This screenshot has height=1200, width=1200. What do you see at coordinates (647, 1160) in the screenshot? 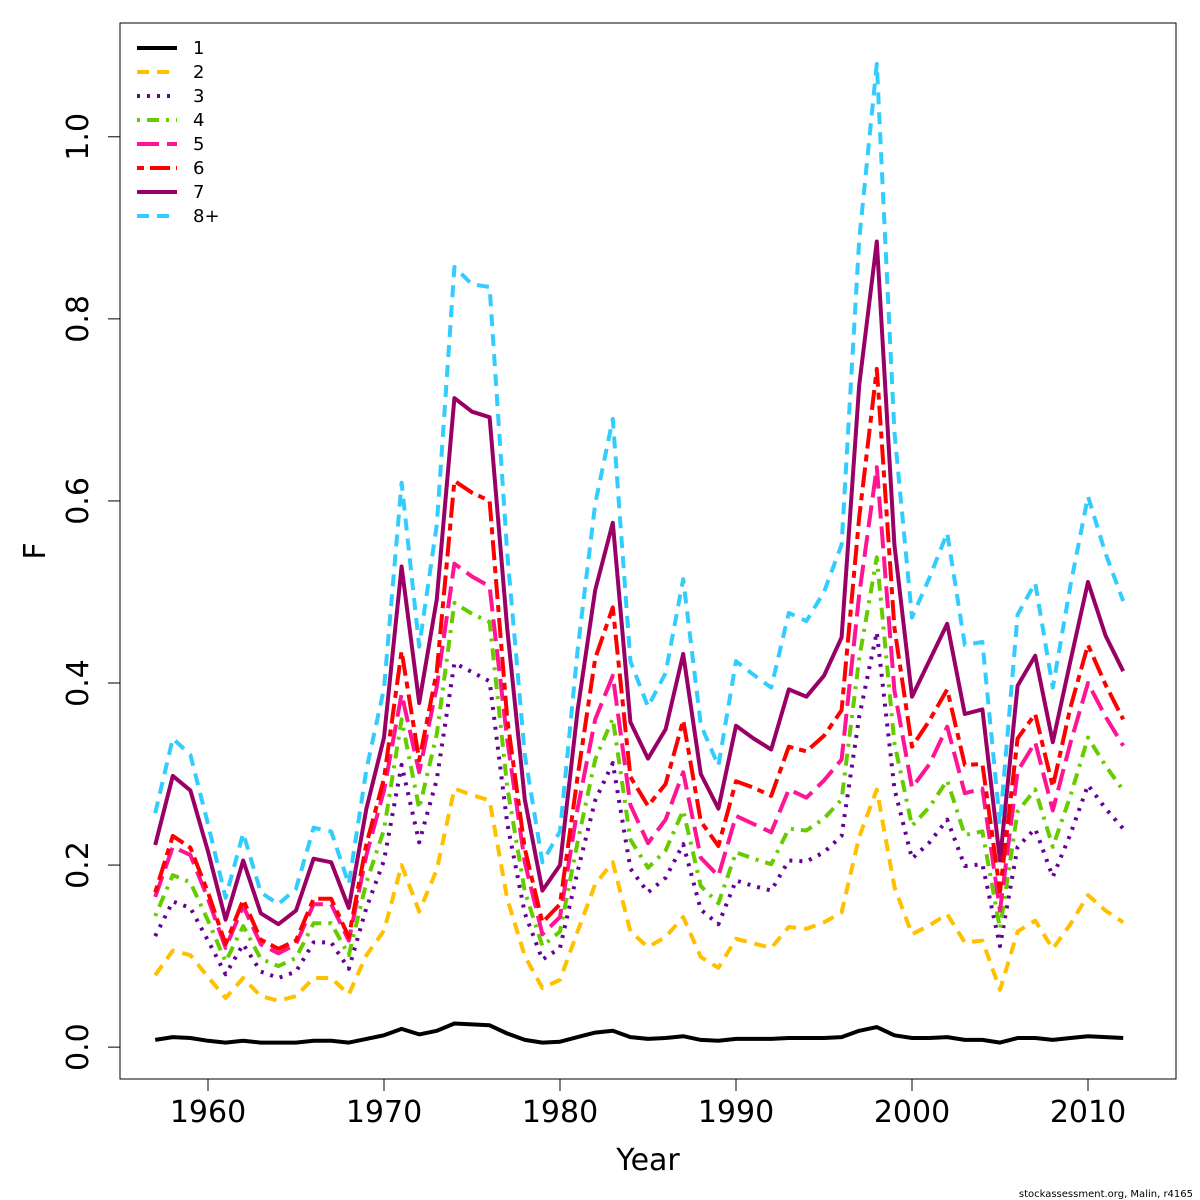
I see `x-axis-title: Year` at bounding box center [647, 1160].